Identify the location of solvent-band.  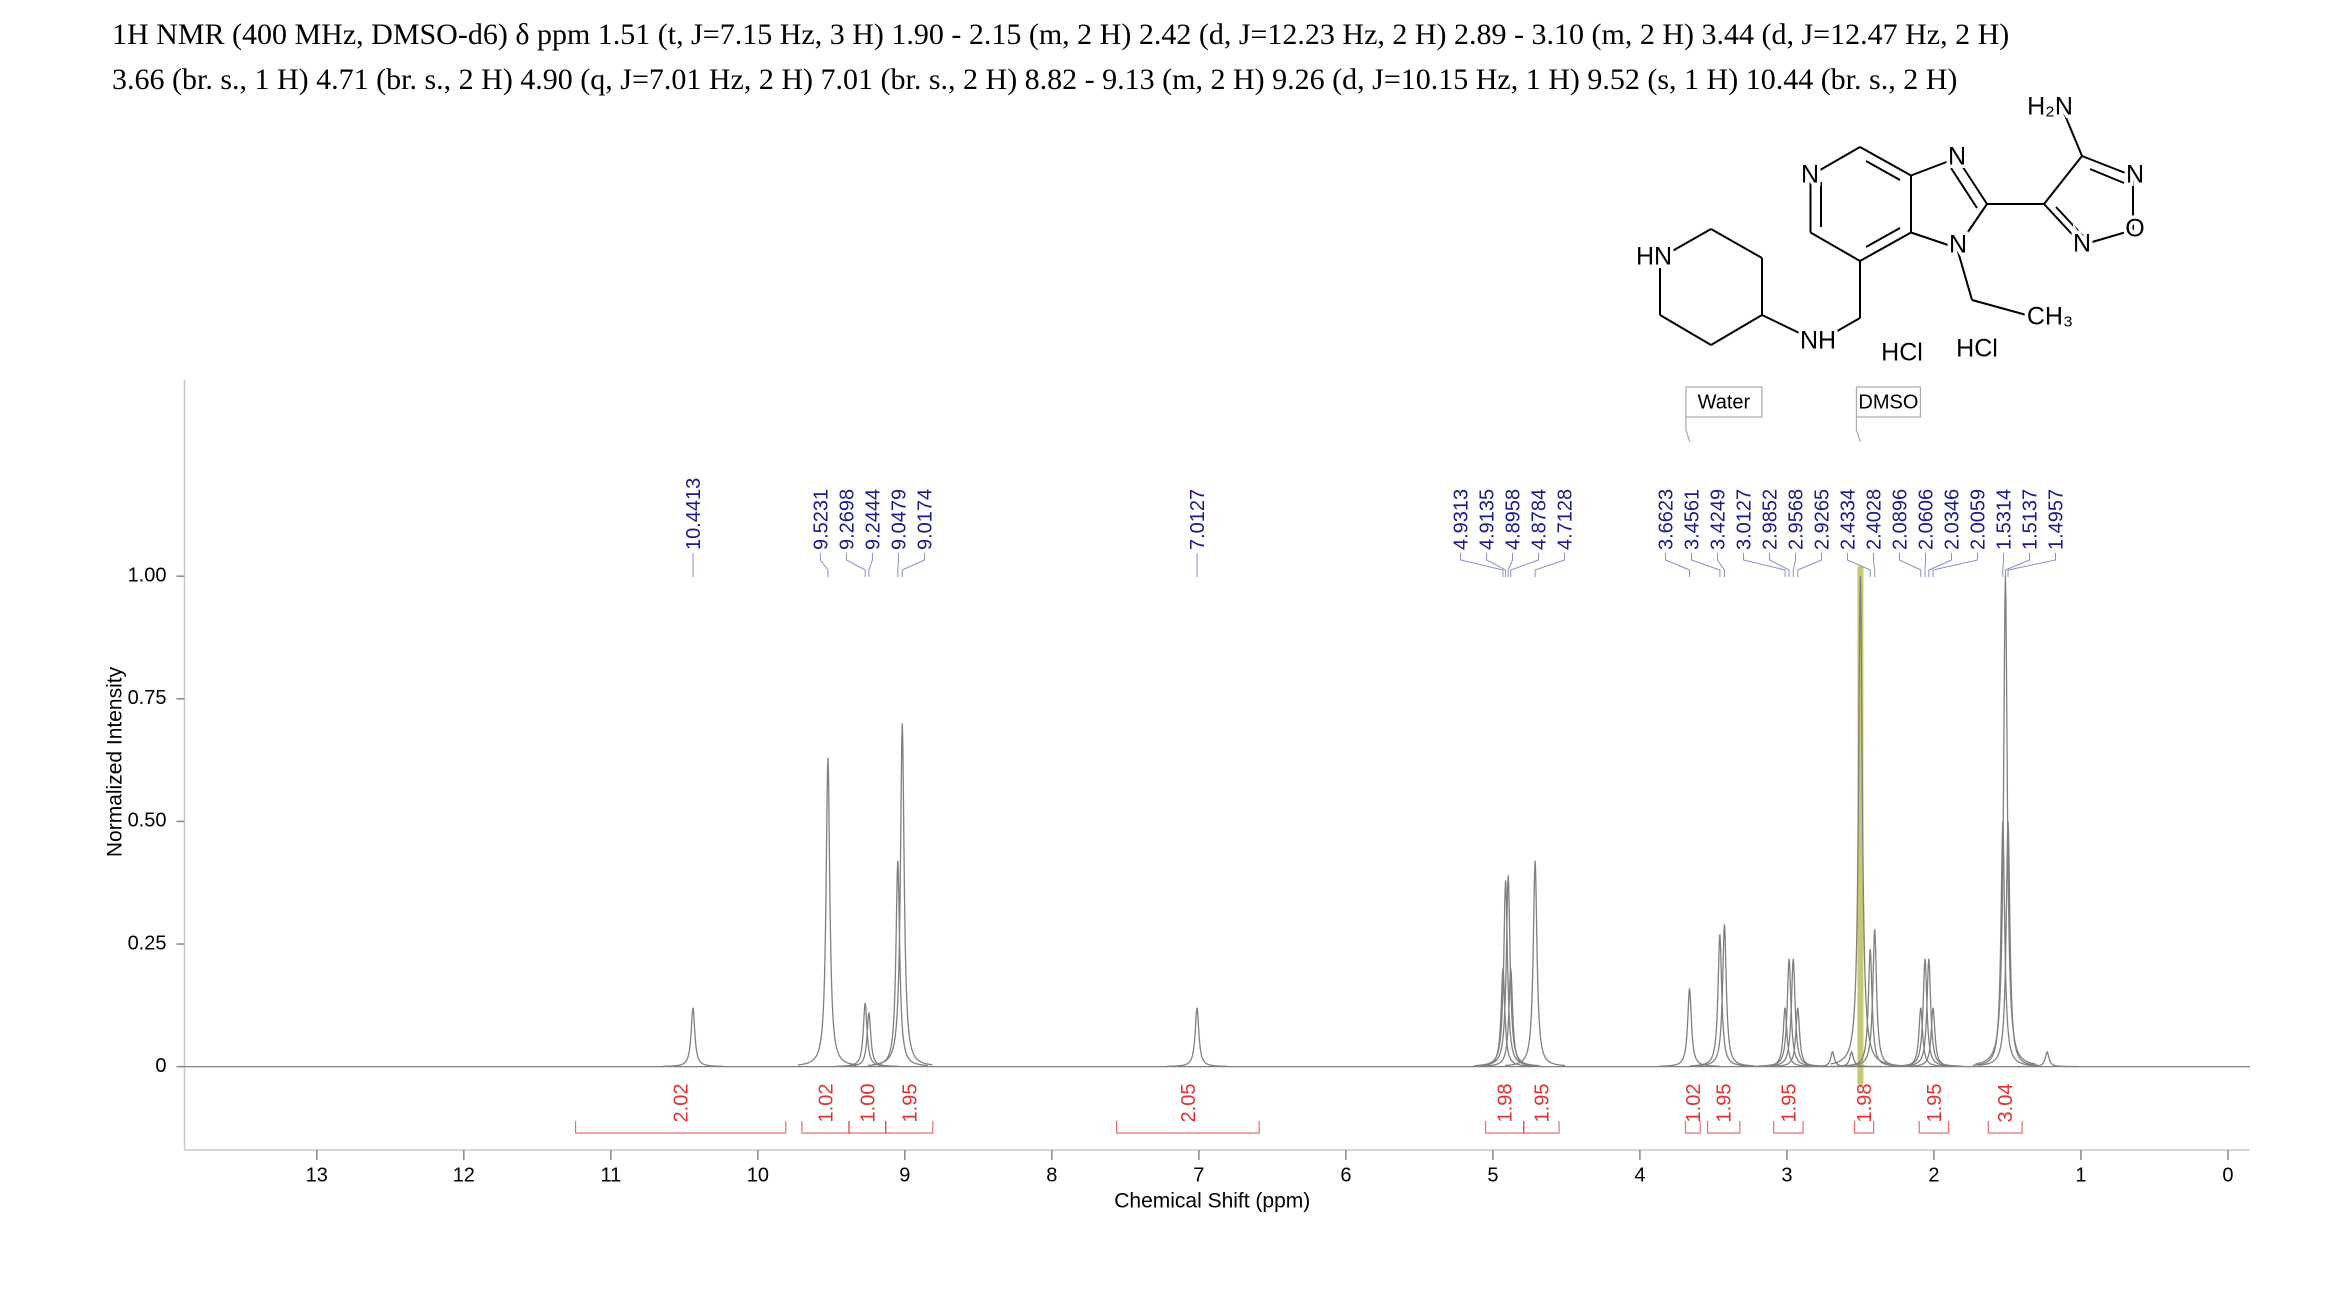
(1860, 825).